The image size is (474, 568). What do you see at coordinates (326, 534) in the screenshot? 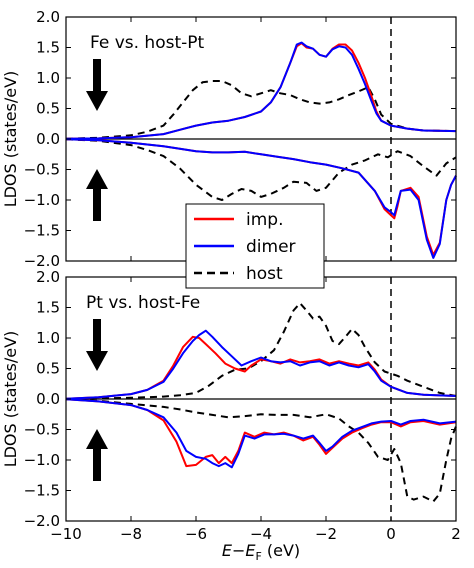
I see `x-tick-label: −2` at bounding box center [326, 534].